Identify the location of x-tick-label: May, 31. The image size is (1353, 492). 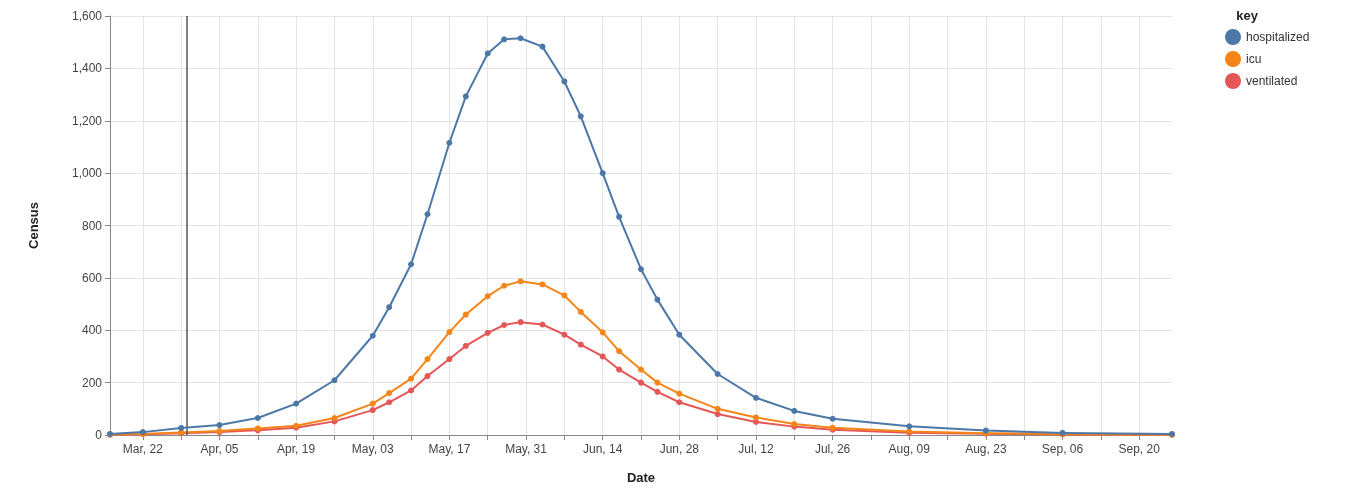
(526, 449).